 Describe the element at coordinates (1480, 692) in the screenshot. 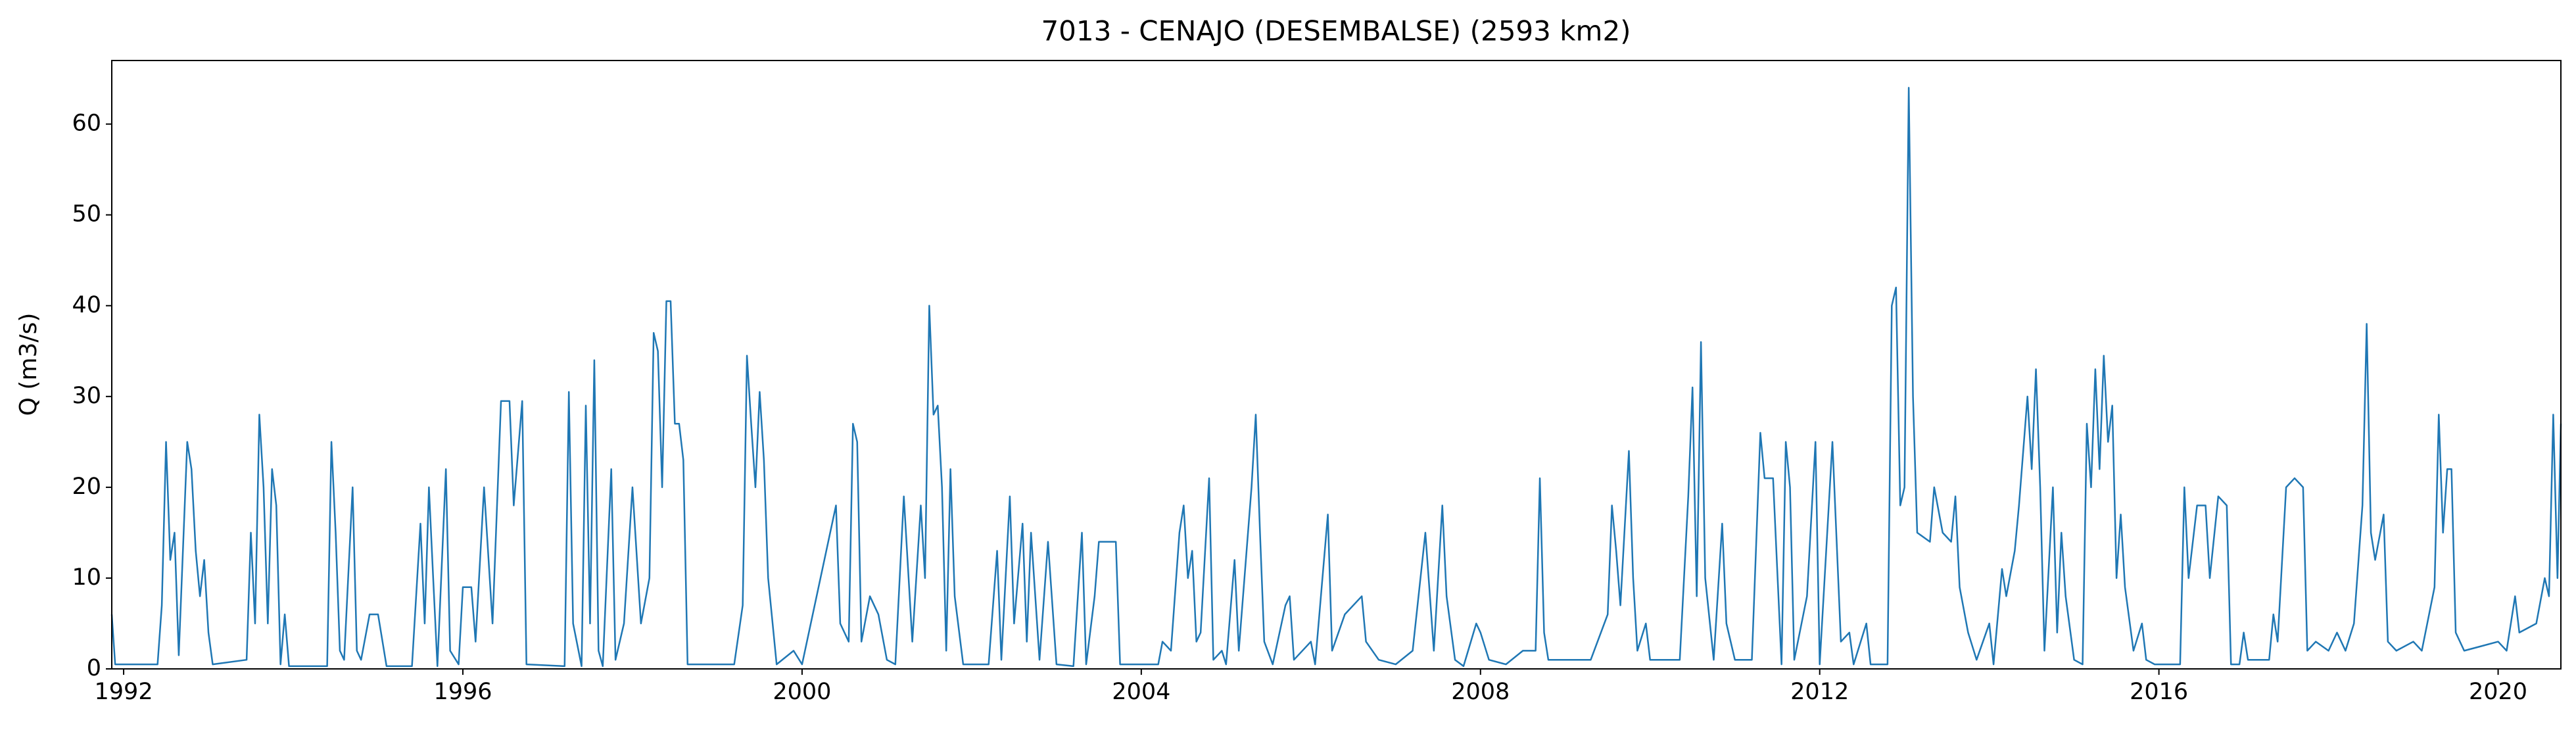

I see `x-tick-label: 2008` at that location.